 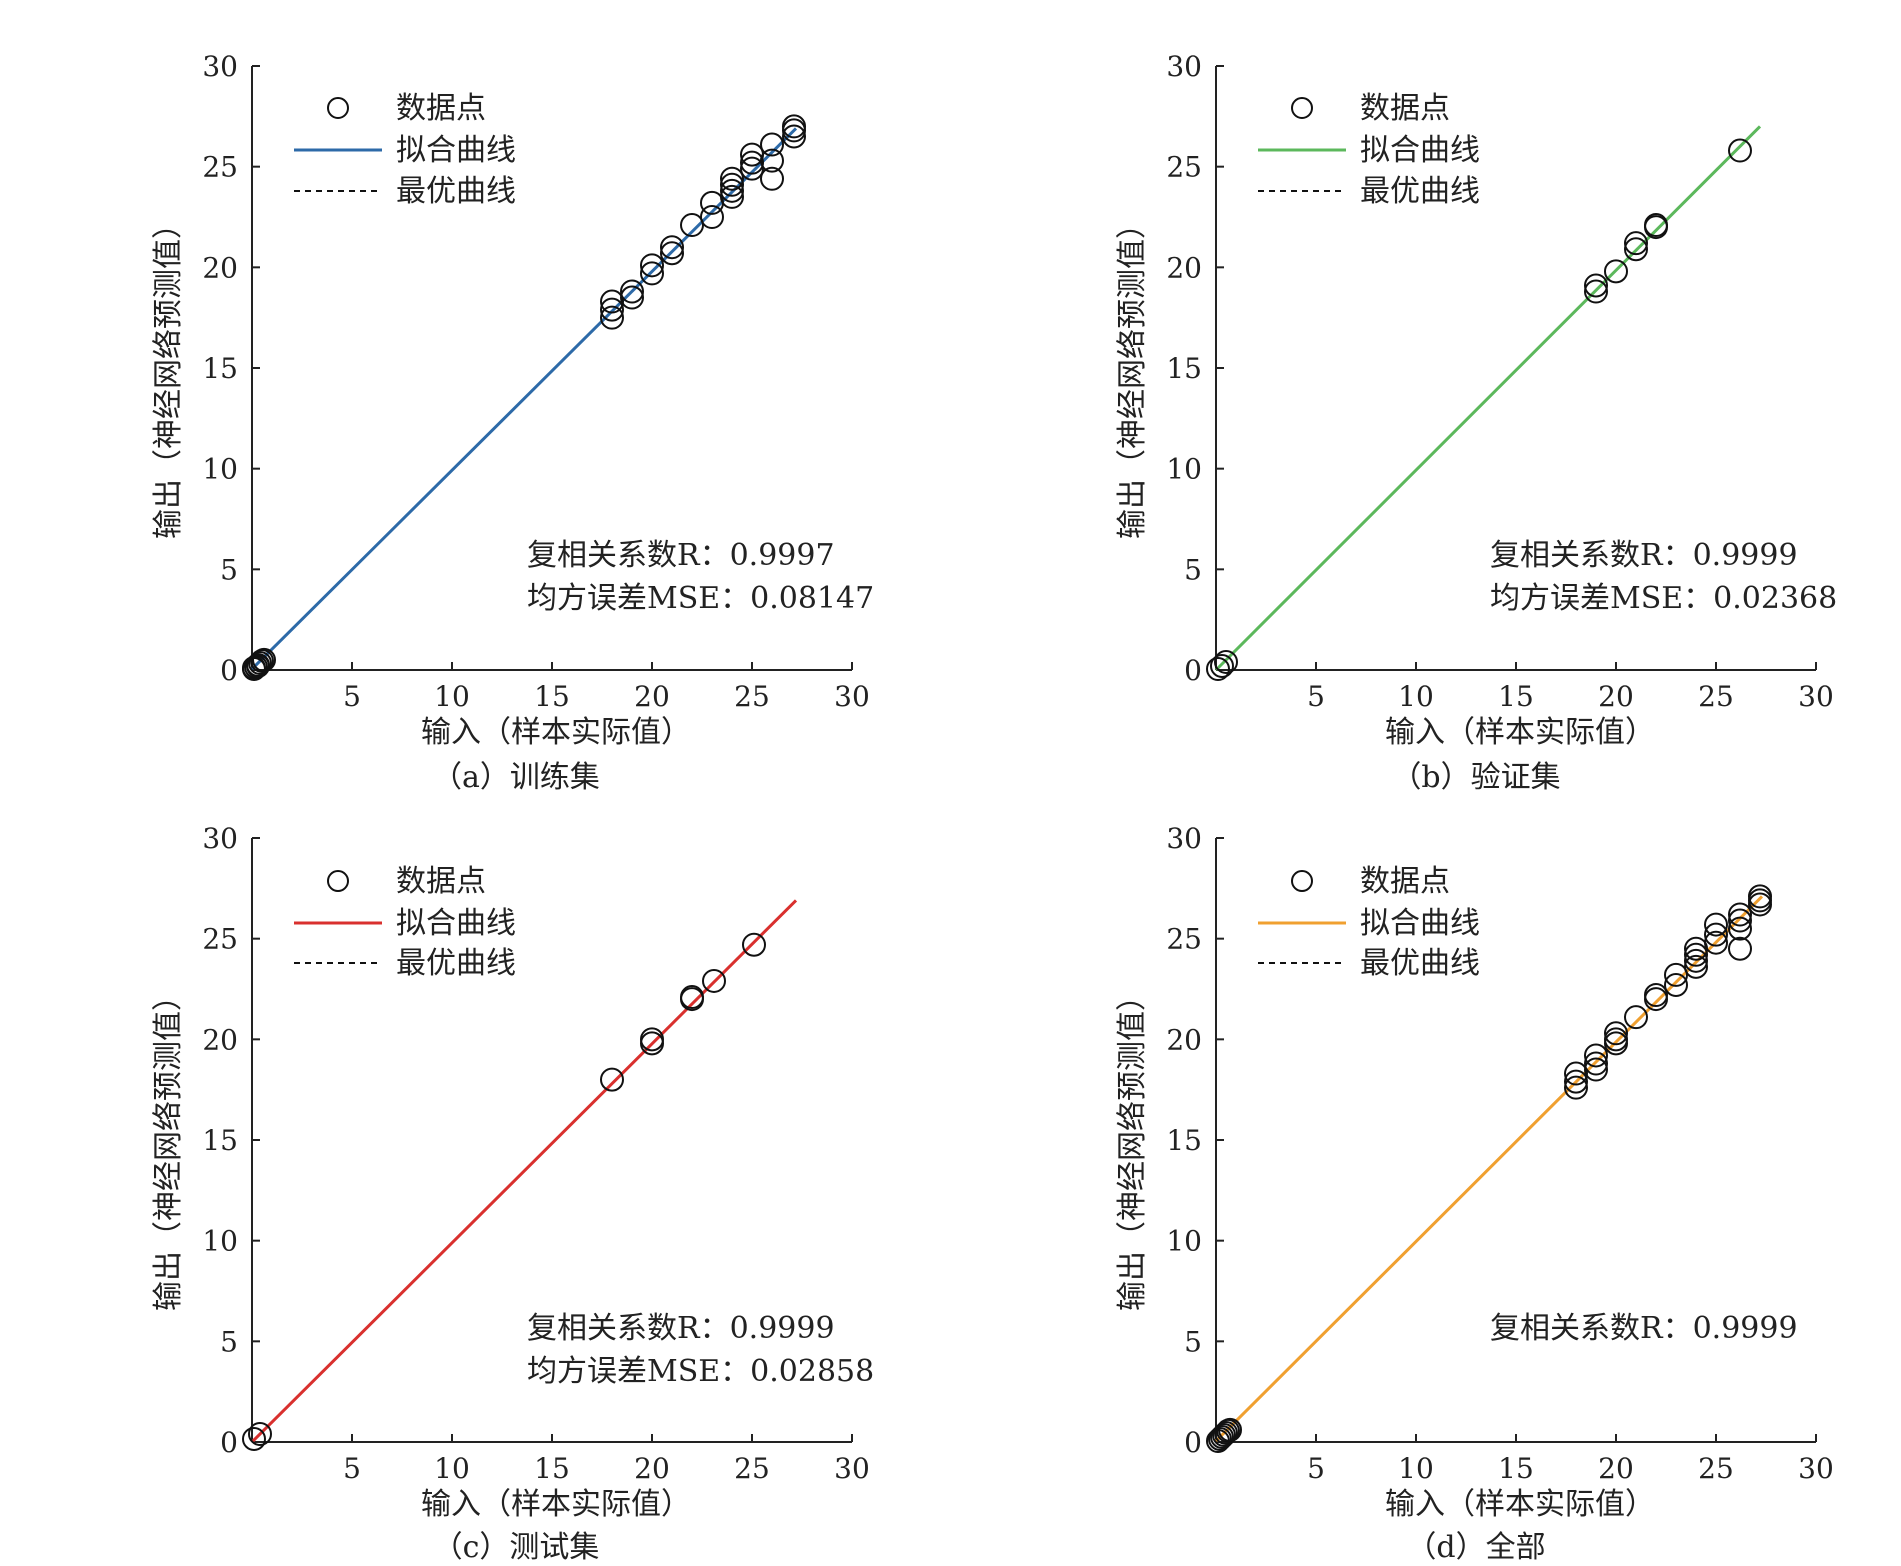 I want to click on panel-caption: （c）测试集, so click(x=516, y=1547).